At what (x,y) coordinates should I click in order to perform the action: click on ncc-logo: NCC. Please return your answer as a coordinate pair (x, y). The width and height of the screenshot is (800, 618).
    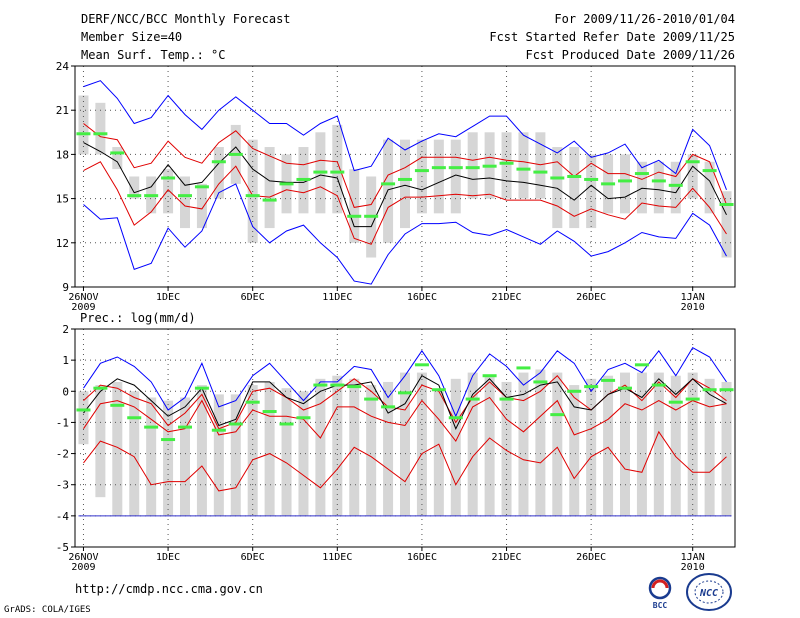
    Looking at the image, I should click on (709, 592).